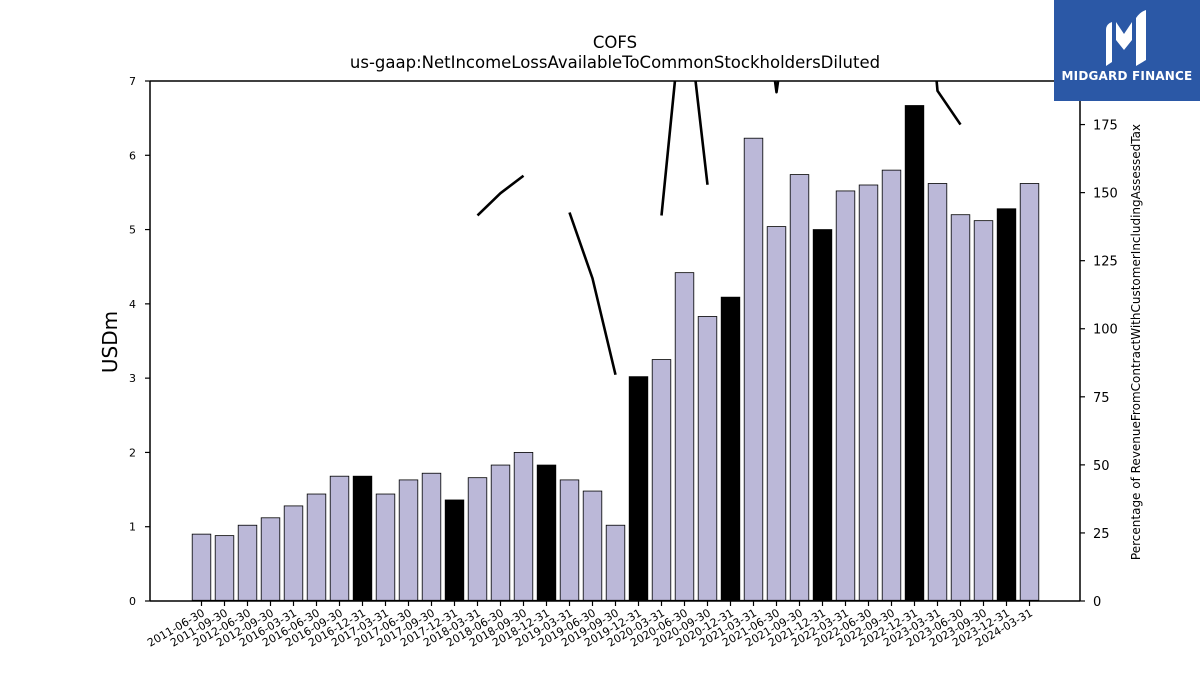 This screenshot has width=1200, height=675. What do you see at coordinates (1097, 602) in the screenshot?
I see `y2-tick-label-0: 0` at bounding box center [1097, 602].